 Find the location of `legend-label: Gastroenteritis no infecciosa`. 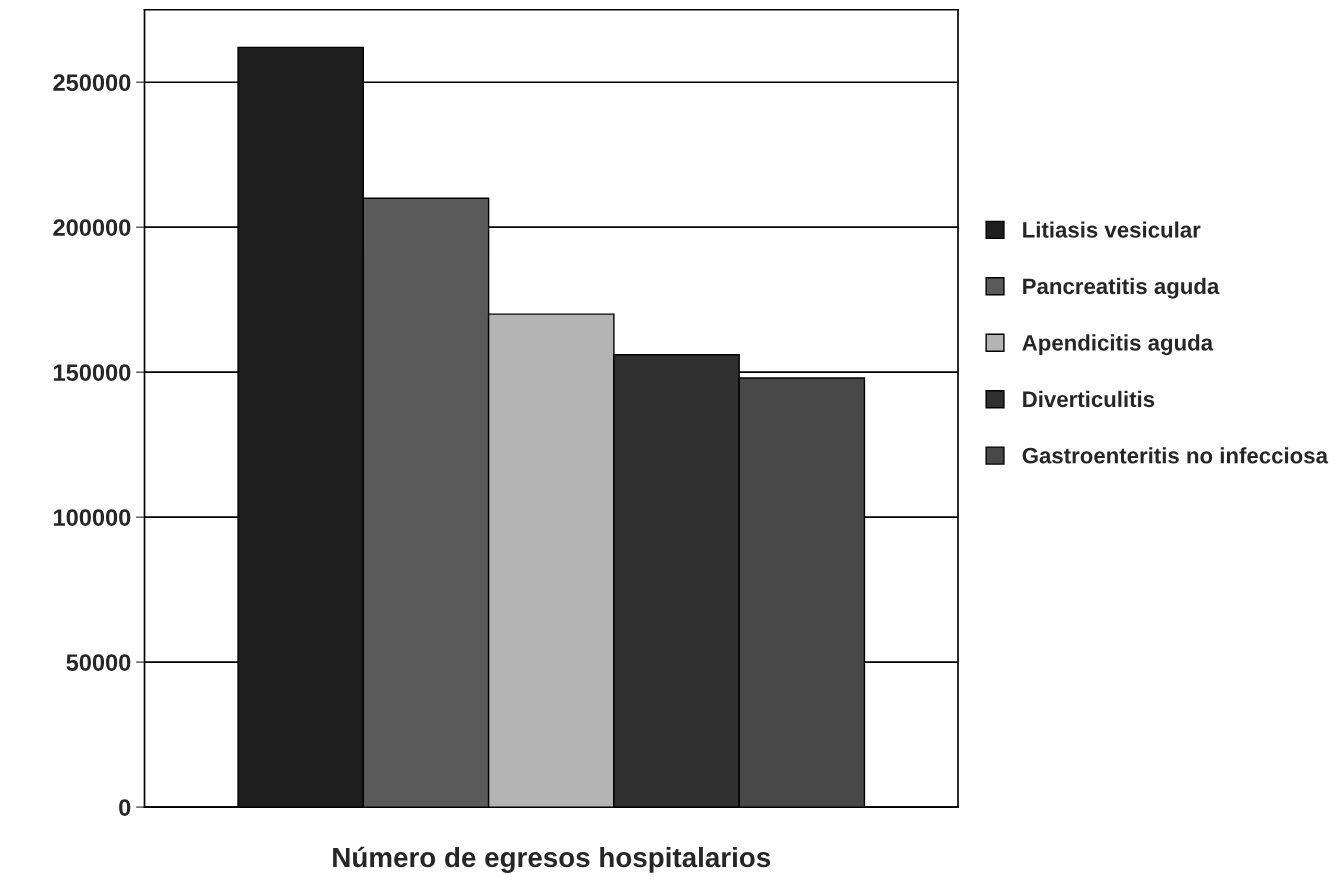

legend-label: Gastroenteritis no infecciosa is located at coordinates (1175, 455).